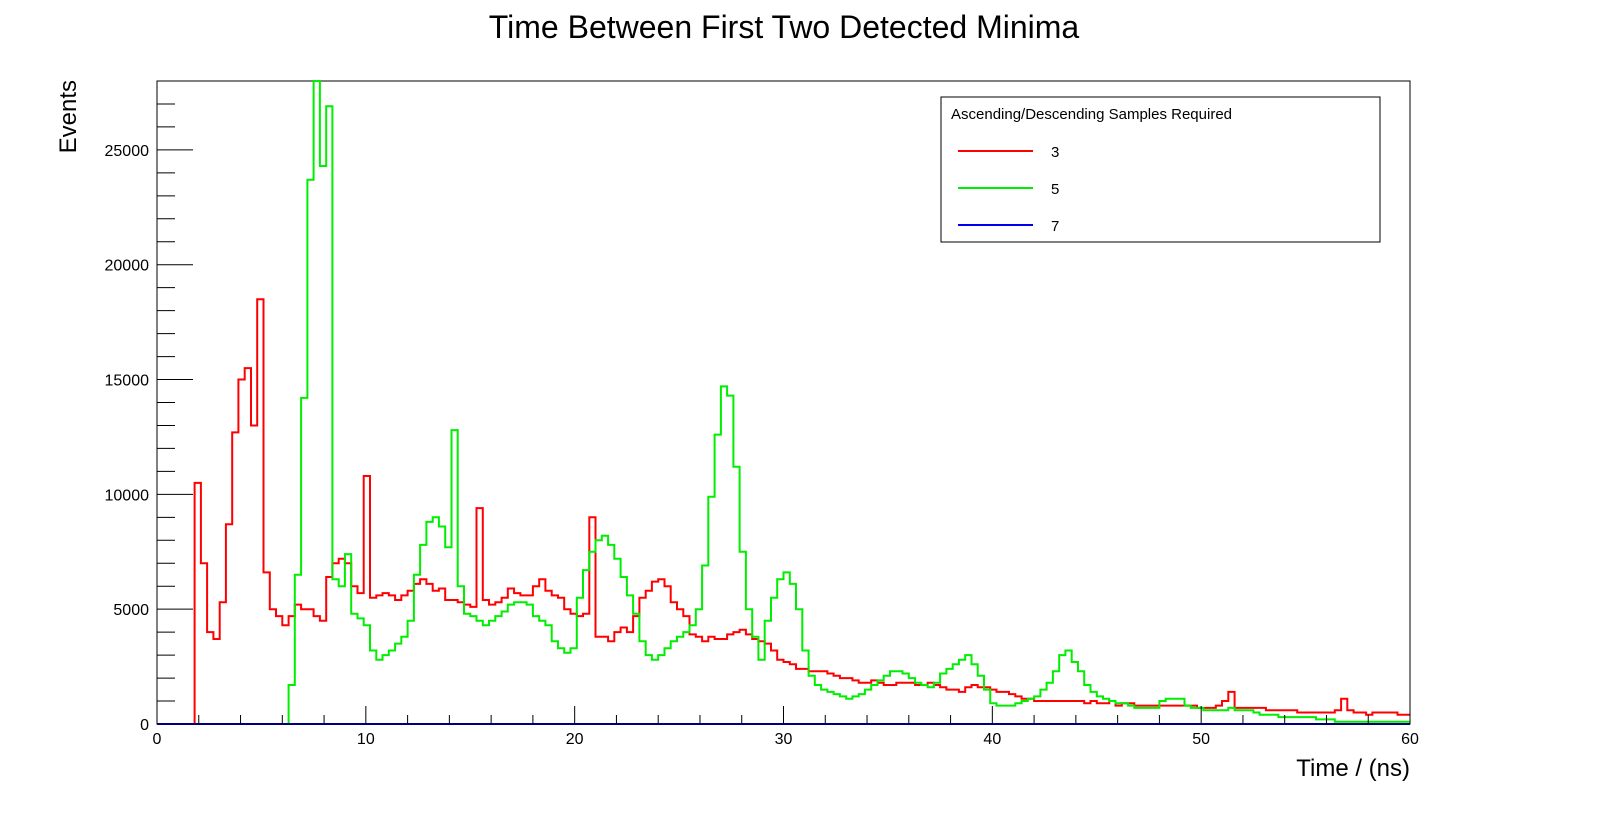 The height and width of the screenshot is (820, 1598). Describe the element at coordinates (127, 266) in the screenshot. I see `y-tick-label: 20000` at that location.